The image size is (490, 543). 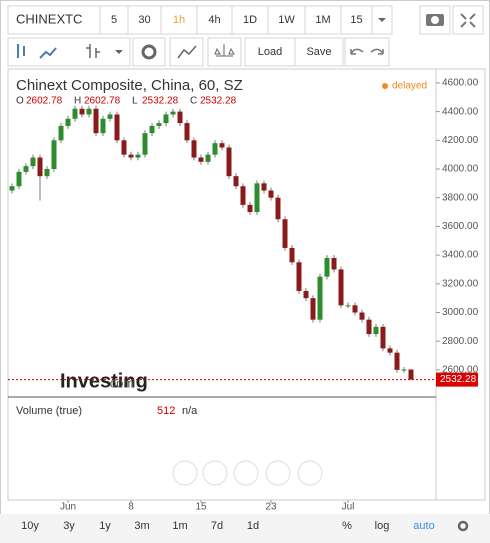 I want to click on footer-bar, so click(x=245, y=528).